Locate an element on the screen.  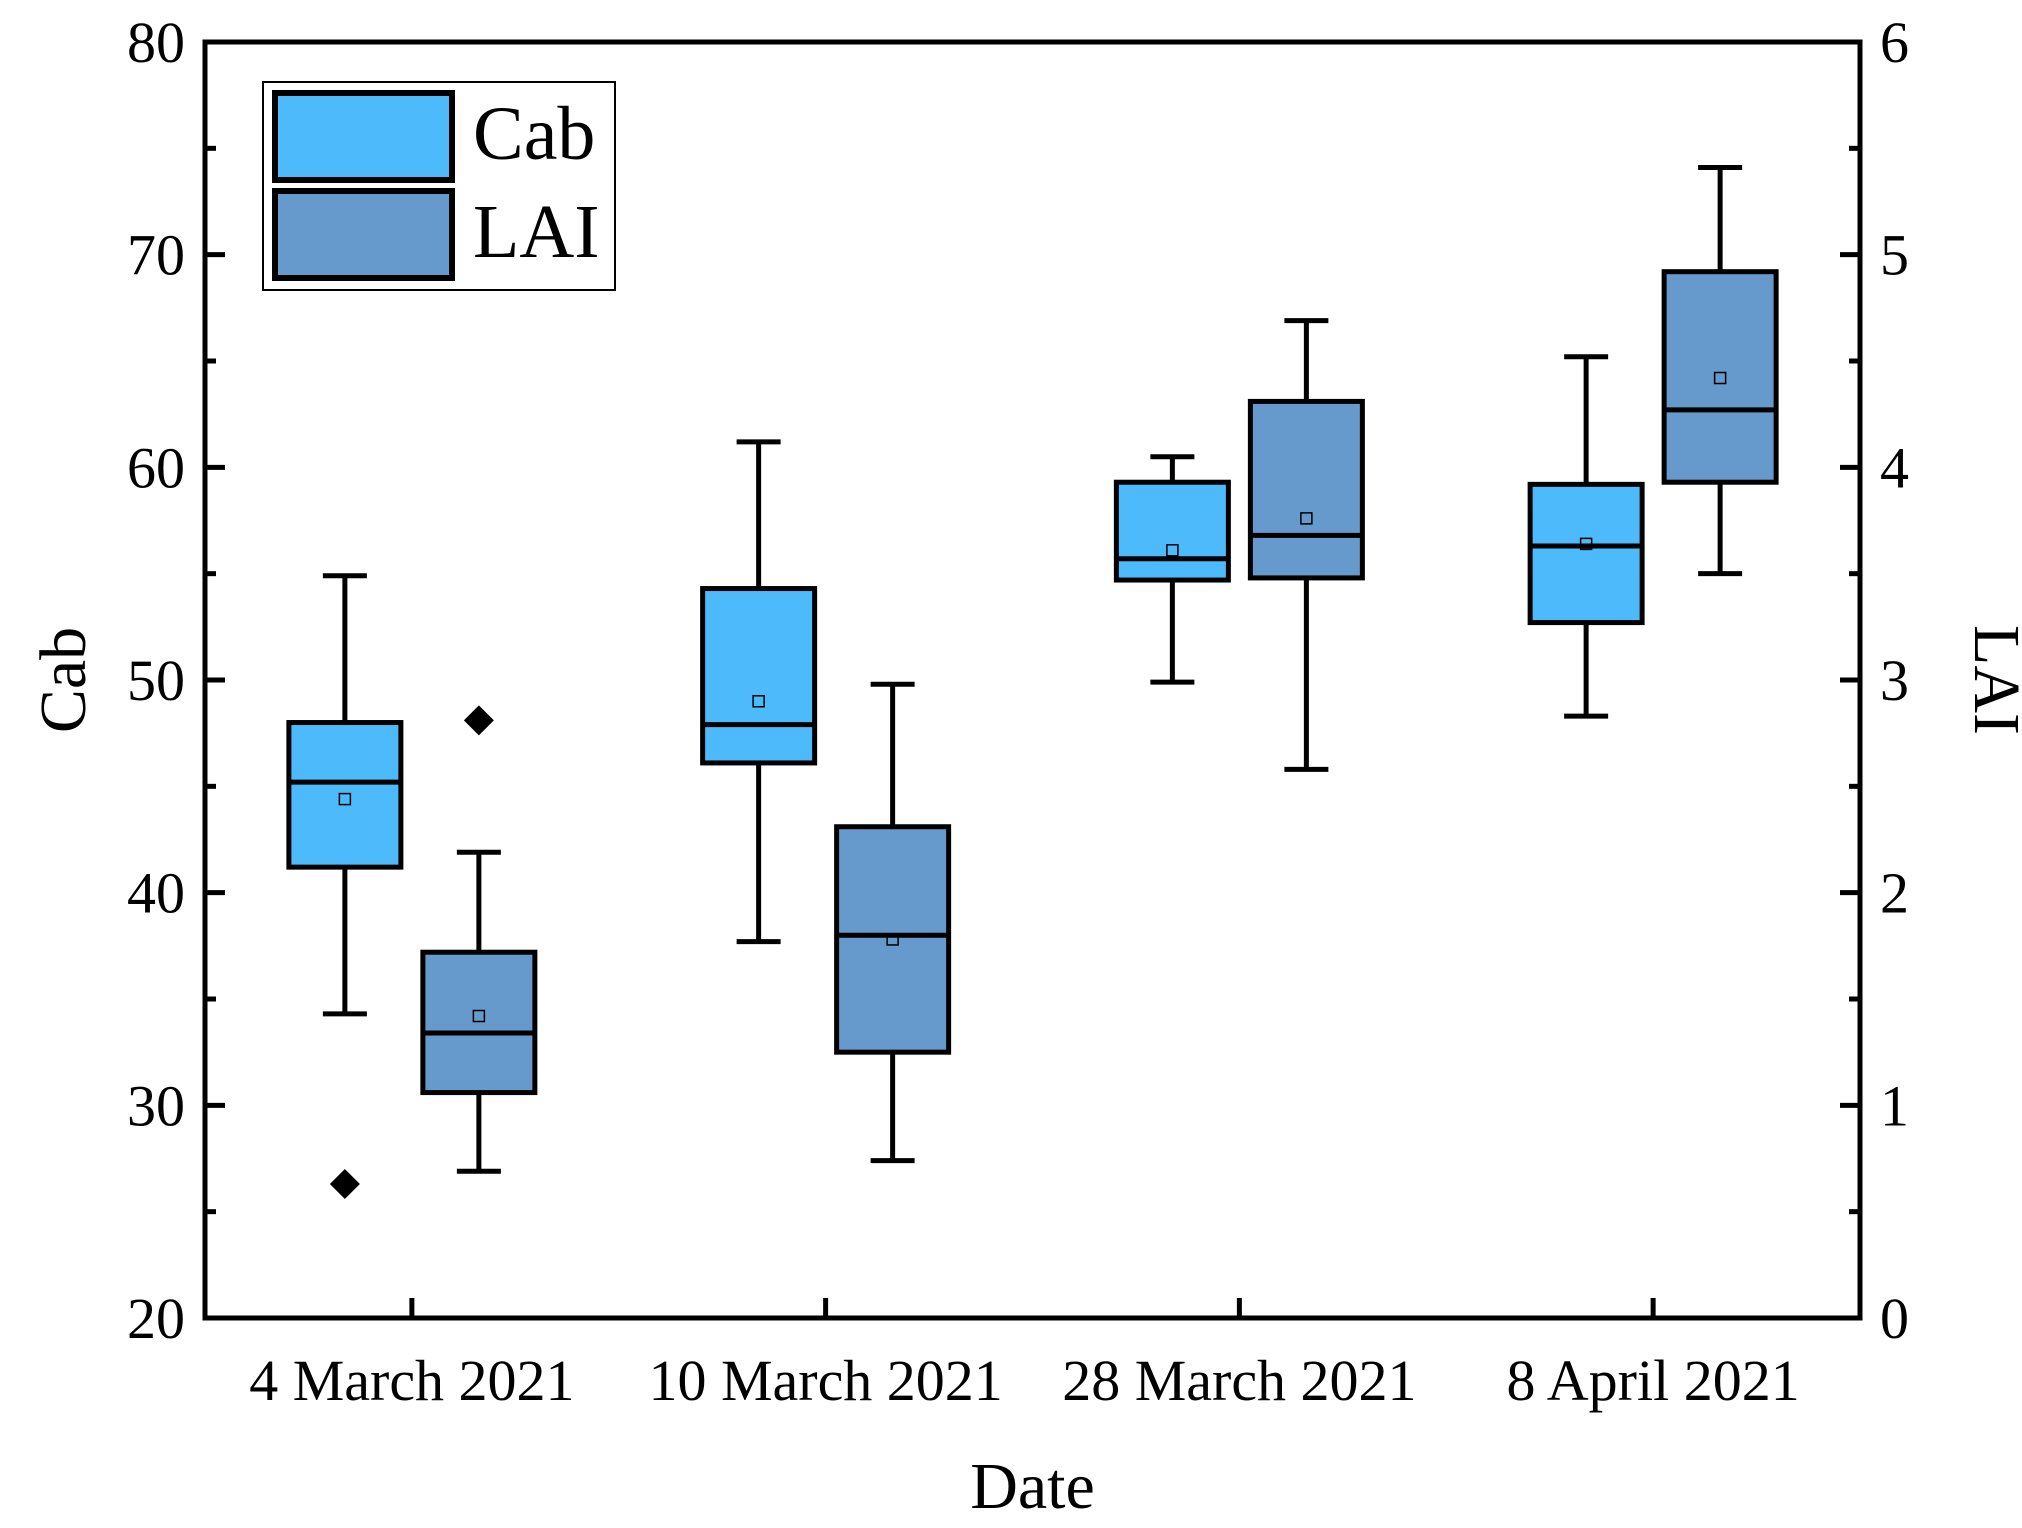
right-tick-label: 1 is located at coordinates (1894, 1105).